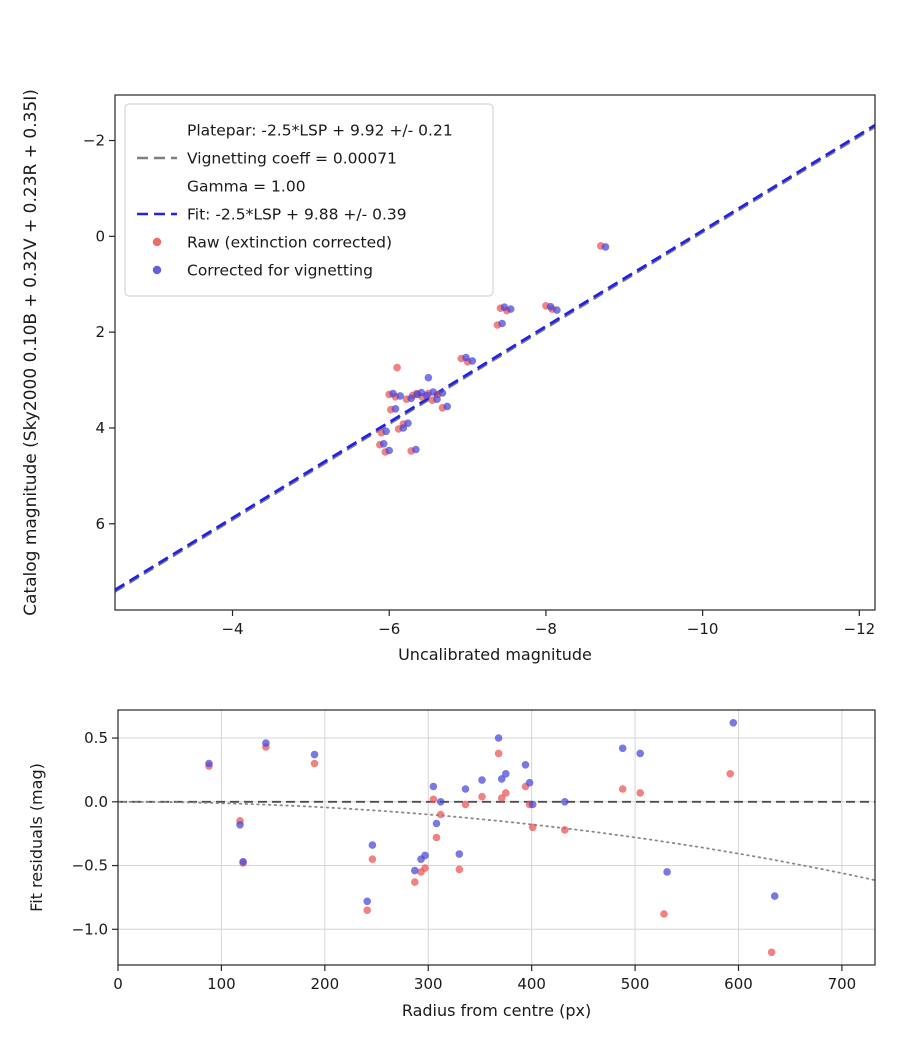  What do you see at coordinates (703, 629) in the screenshot?
I see `x-tick-label: −10` at bounding box center [703, 629].